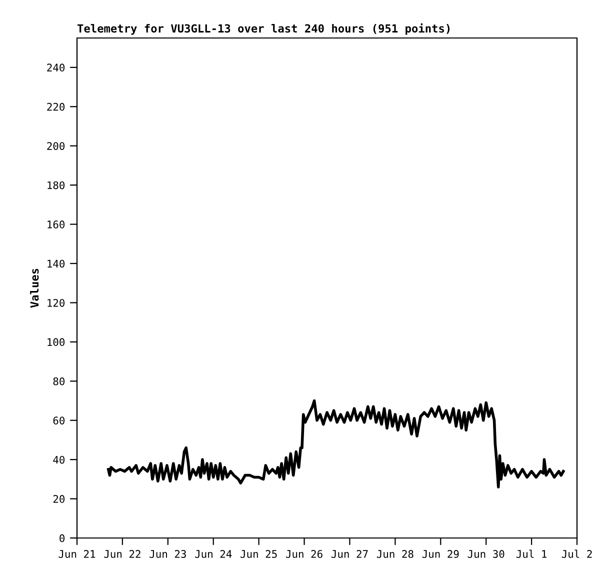 Image resolution: width=615 pixels, height=579 pixels. I want to click on x-tick-label: Jun 30, so click(486, 554).